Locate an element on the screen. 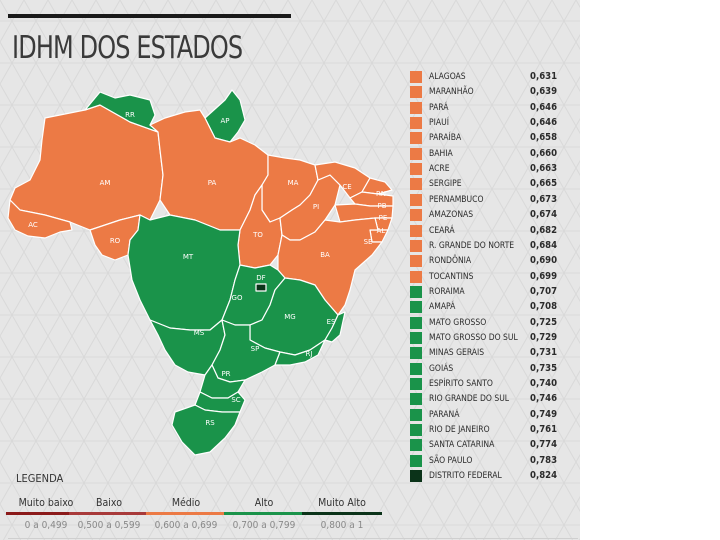  ranking-state-name: ACRE is located at coordinates (439, 169).